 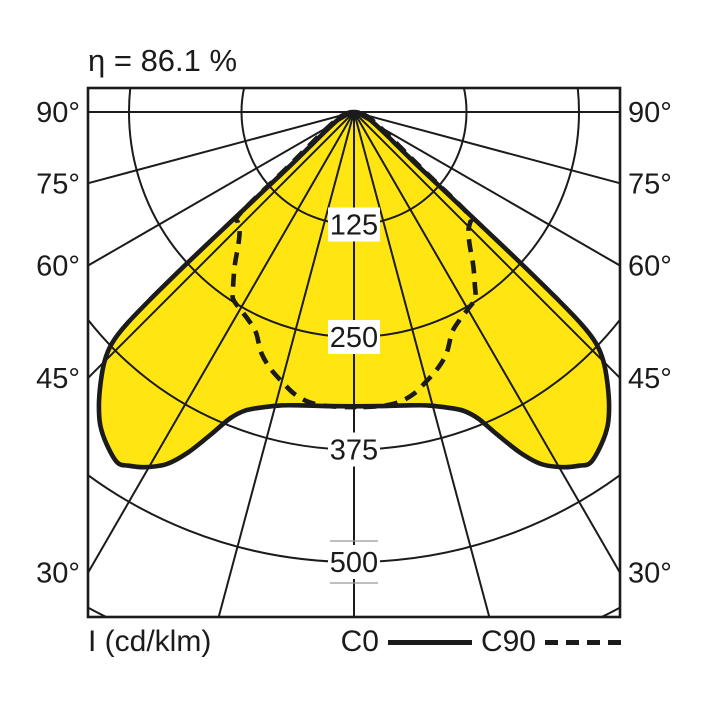 I want to click on axis-unit-label: I (cd/klm), so click(x=150, y=641).